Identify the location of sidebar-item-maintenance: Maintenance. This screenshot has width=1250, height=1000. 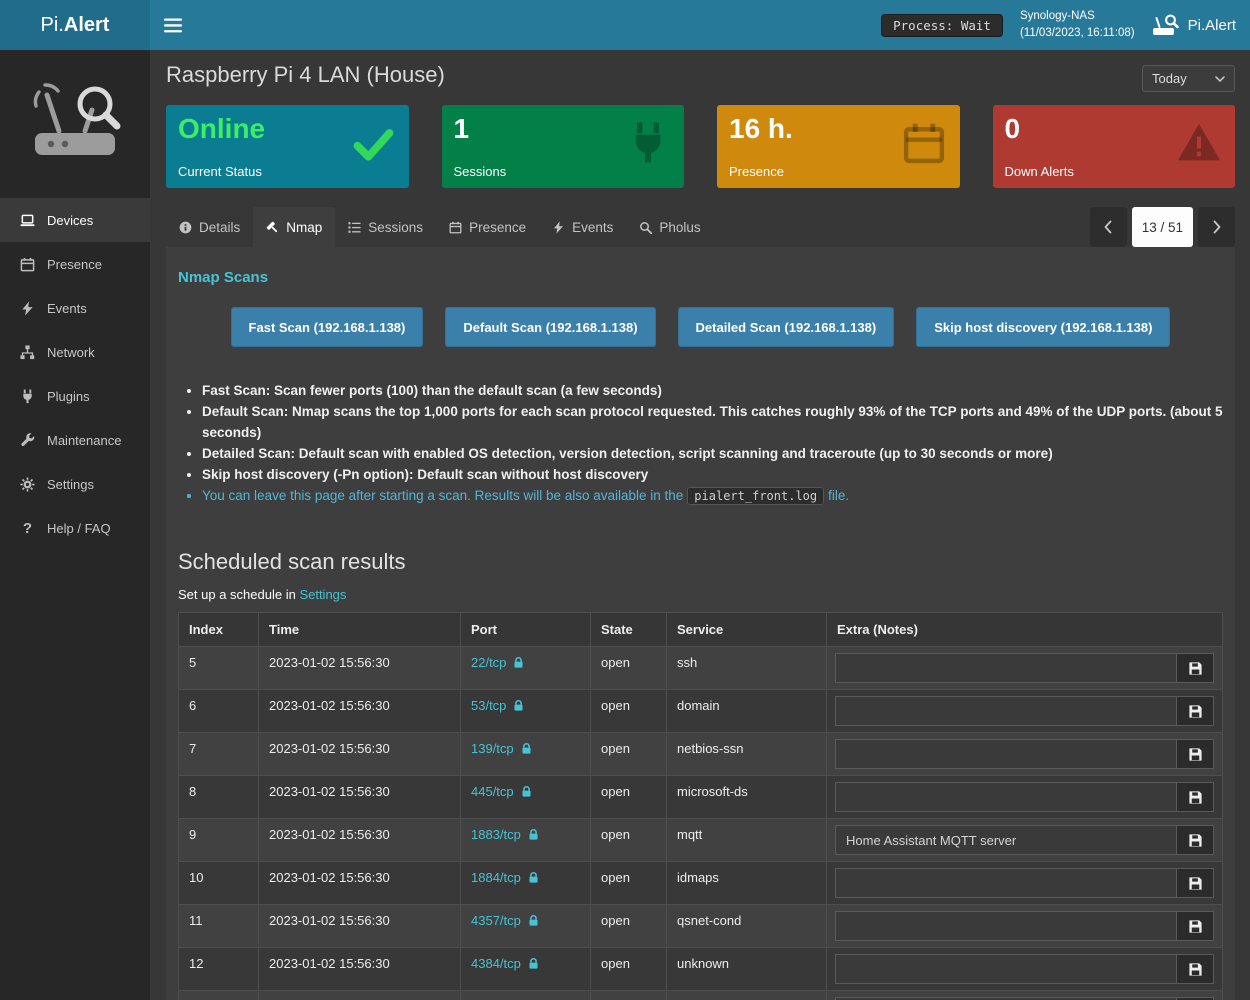
(75, 440).